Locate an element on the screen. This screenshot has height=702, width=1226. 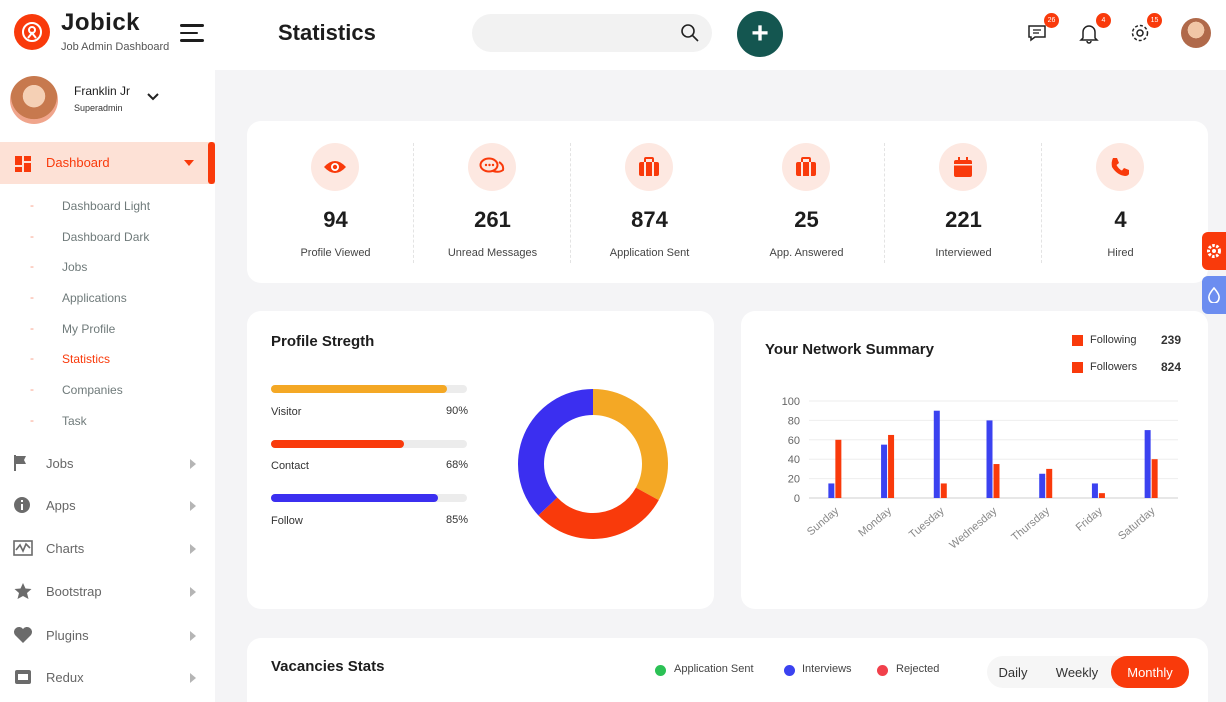
stat-value: 94 is located at coordinates (335, 219).